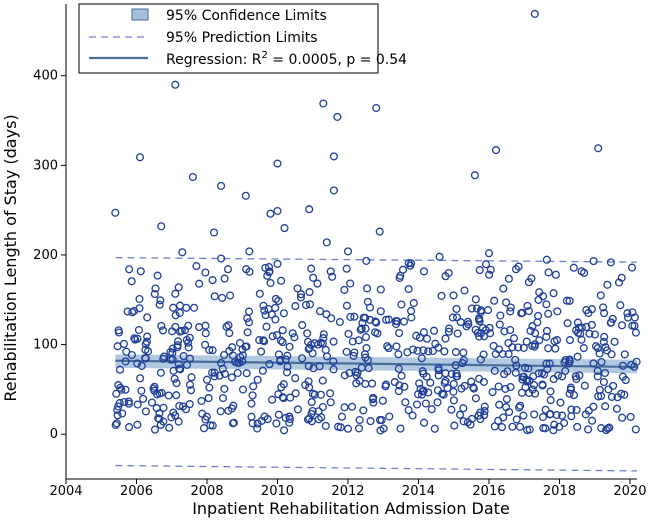  Describe the element at coordinates (418, 491) in the screenshot. I see `x-tick-label: 2014` at that location.